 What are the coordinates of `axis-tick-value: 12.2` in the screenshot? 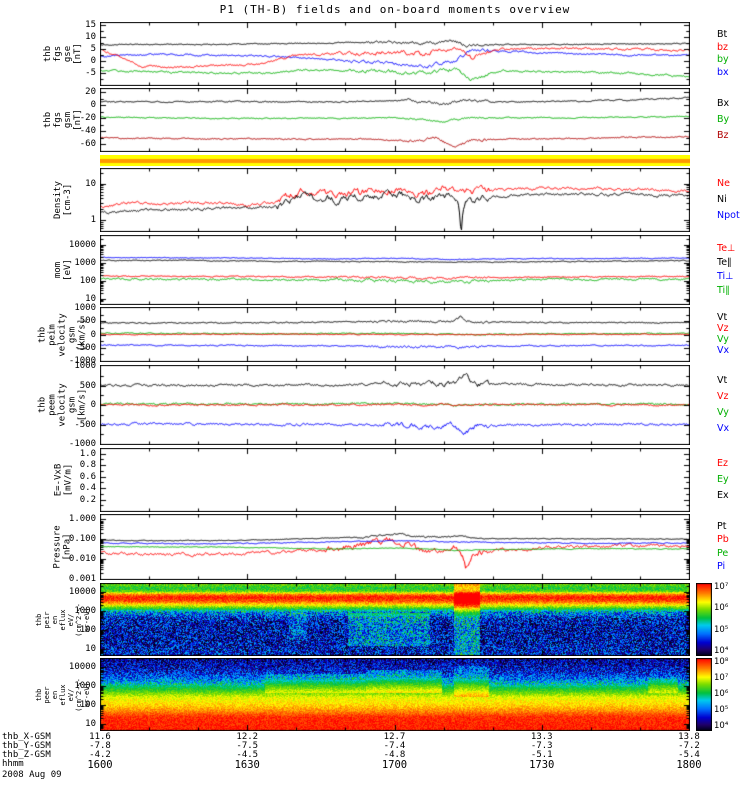 It's located at (247, 737).